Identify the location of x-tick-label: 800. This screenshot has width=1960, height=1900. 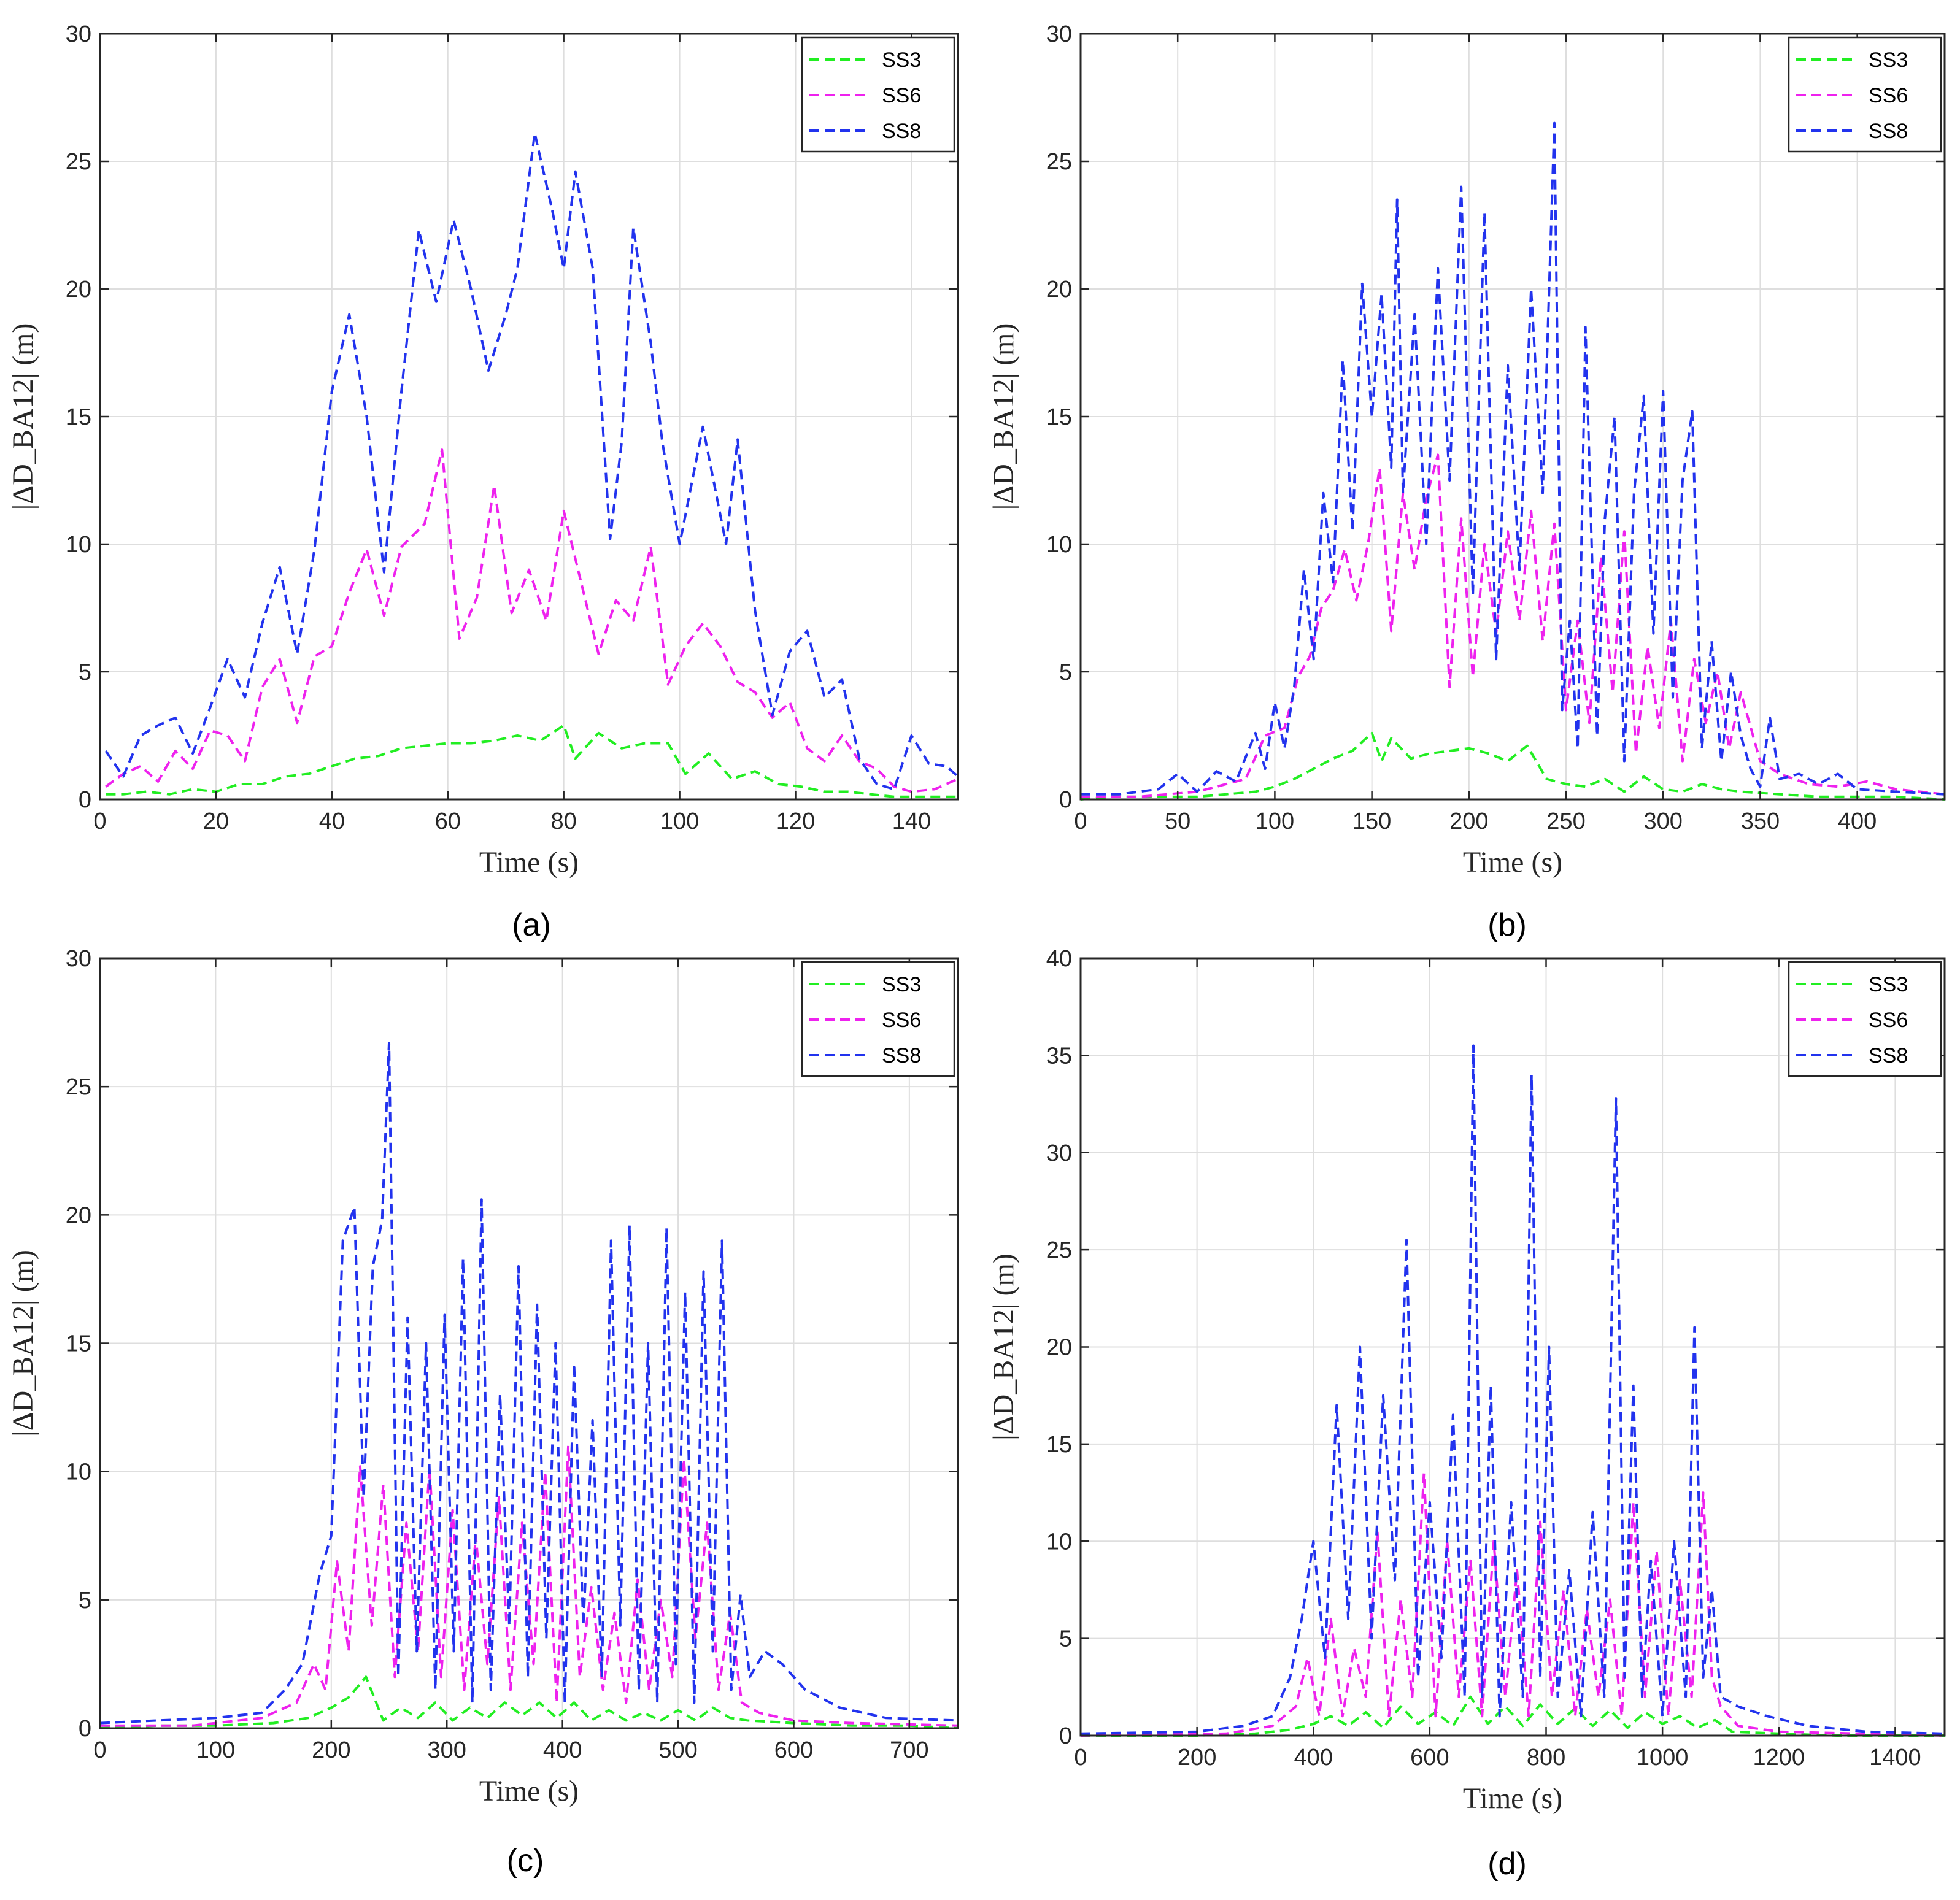
(1546, 1758).